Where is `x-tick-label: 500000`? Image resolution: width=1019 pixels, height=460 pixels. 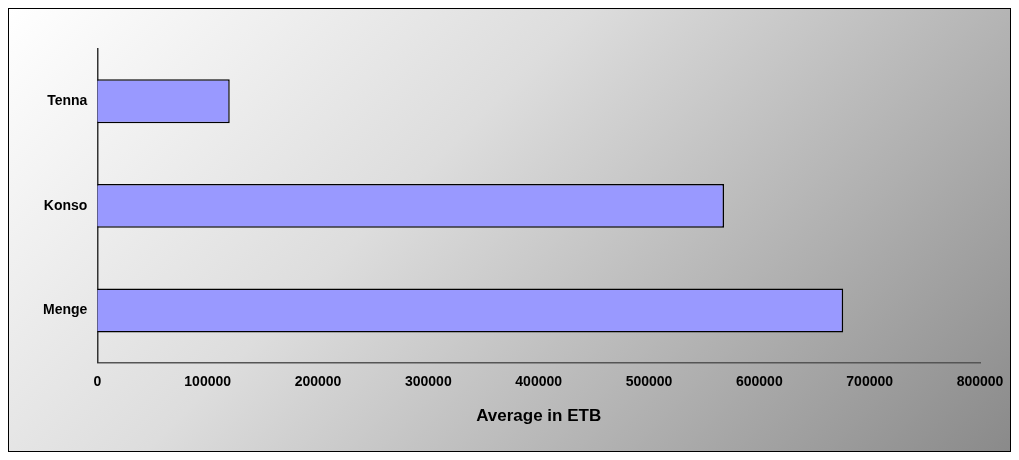 x-tick-label: 500000 is located at coordinates (649, 381).